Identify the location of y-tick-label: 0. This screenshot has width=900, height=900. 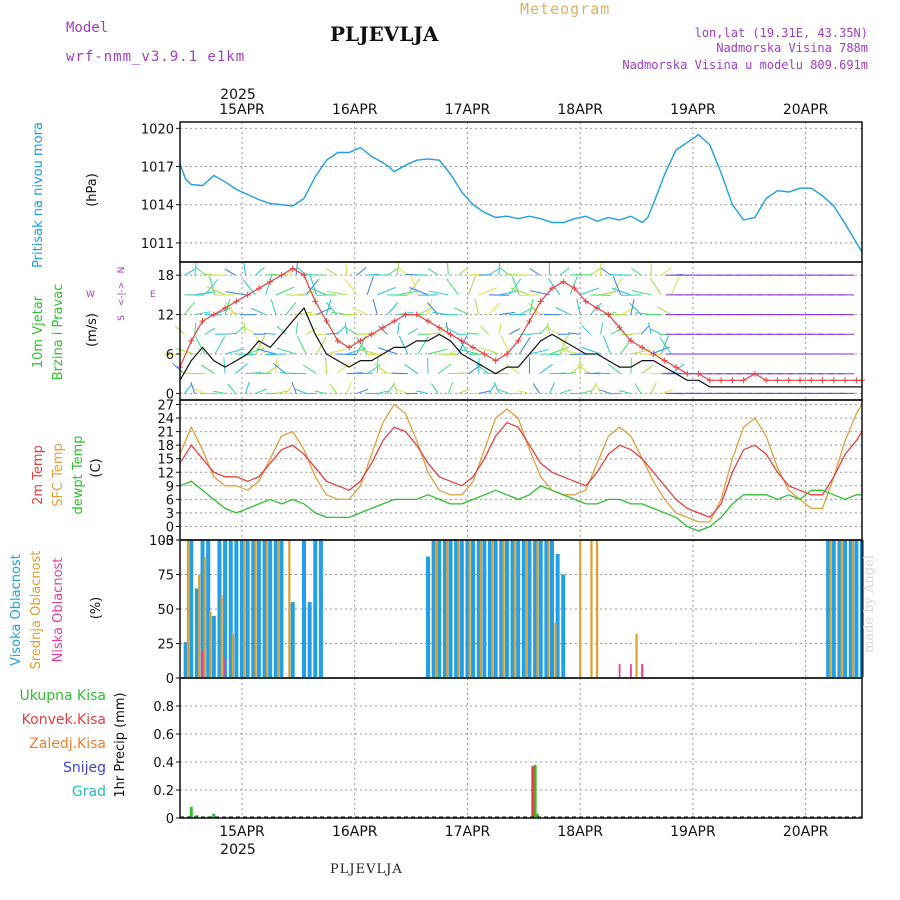
(170, 527).